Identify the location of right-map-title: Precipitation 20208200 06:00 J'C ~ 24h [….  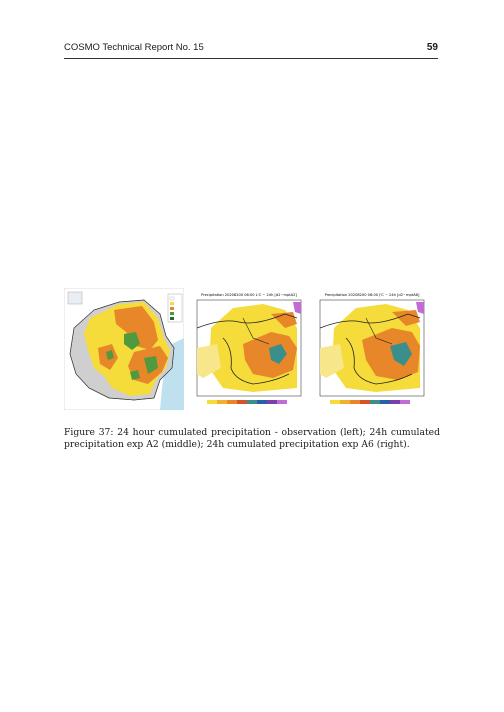
(372, 295).